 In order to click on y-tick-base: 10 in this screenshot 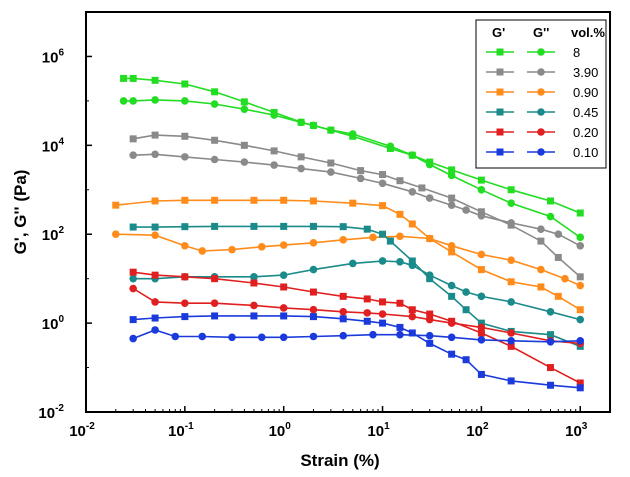, I will do `click(50, 324)`.